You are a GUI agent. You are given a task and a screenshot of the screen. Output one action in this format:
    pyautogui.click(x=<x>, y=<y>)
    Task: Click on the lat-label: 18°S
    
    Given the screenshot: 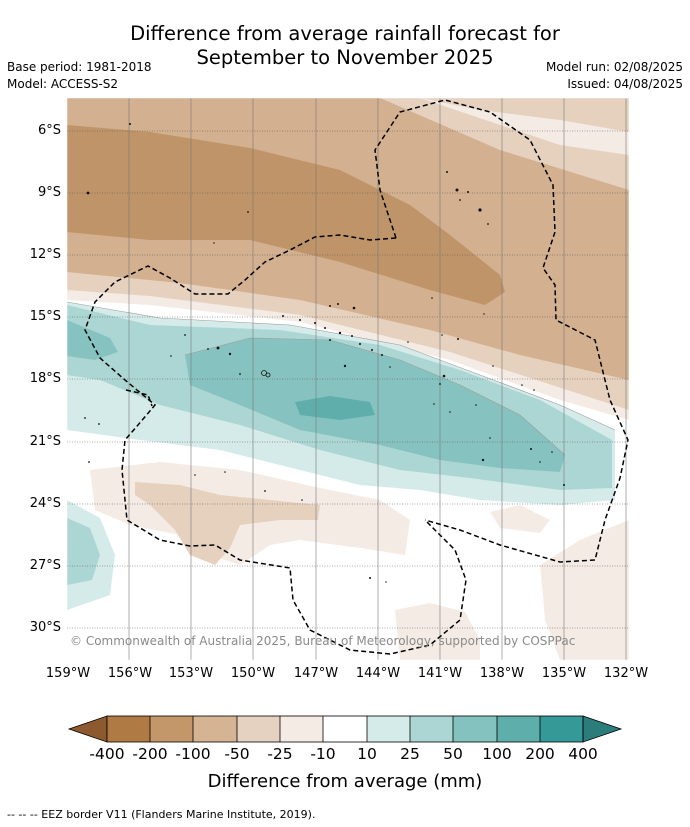 What is the action you would take?
    pyautogui.click(x=45, y=378)
    